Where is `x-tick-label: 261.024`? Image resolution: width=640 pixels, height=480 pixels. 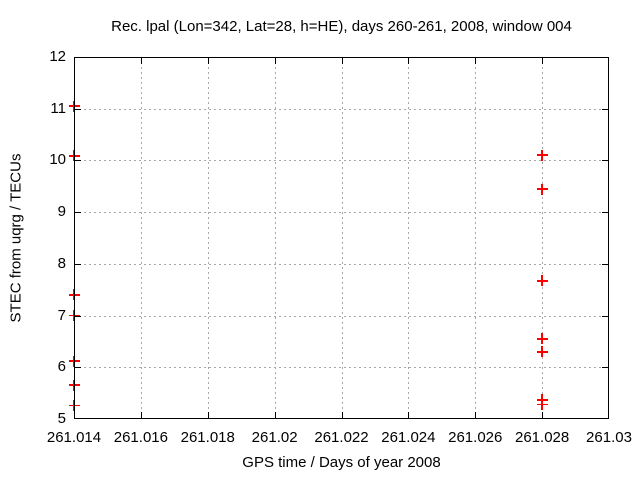 x-tick-label: 261.024 is located at coordinates (408, 437).